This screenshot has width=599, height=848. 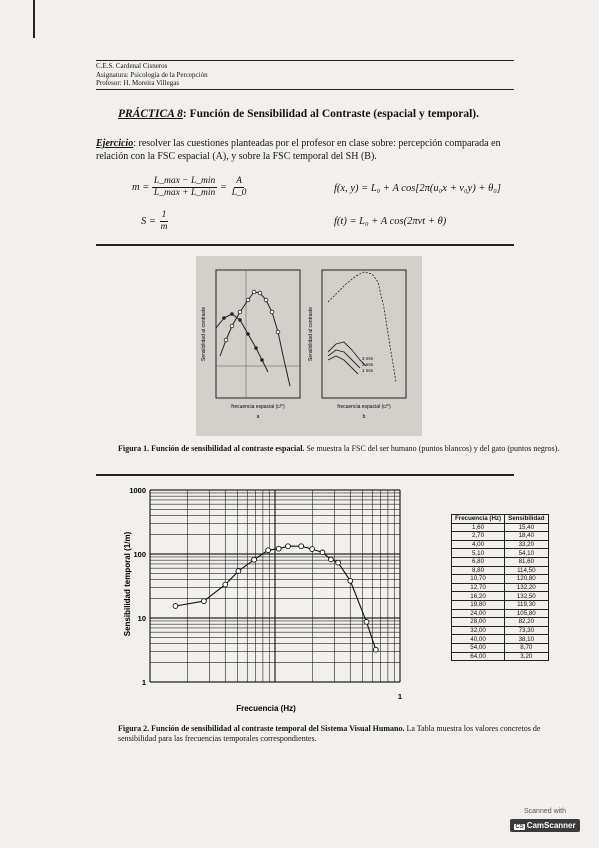 I want to click on table-row: 19,80 119,30, so click(x=499, y=604).